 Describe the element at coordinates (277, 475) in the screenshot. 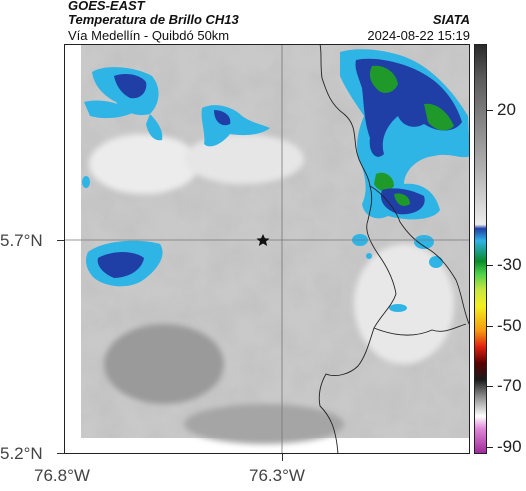

I see `x-tick-label-2: 76.3°W` at that location.